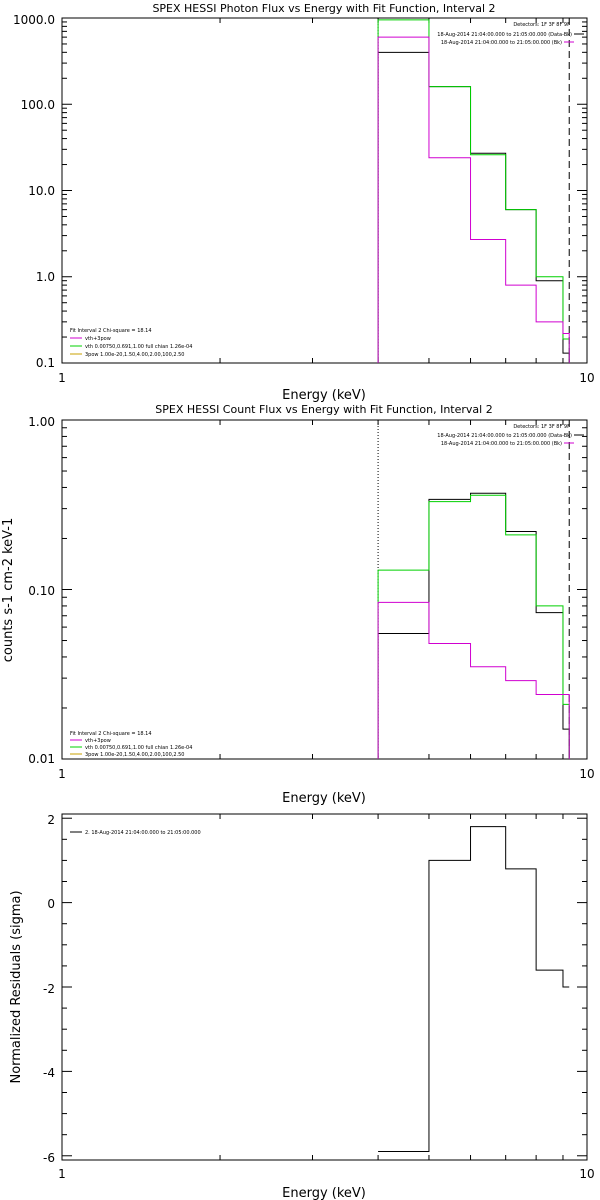 The height and width of the screenshot is (1200, 600). I want to click on y-tick-label: 10.0, so click(41, 191).